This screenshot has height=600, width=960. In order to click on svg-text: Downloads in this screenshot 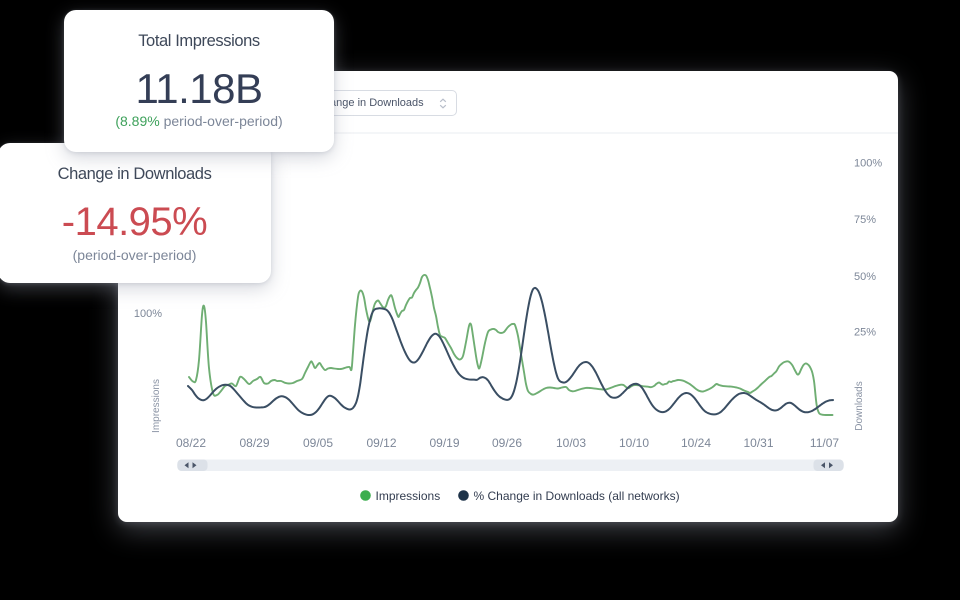, I will do `click(859, 405)`.